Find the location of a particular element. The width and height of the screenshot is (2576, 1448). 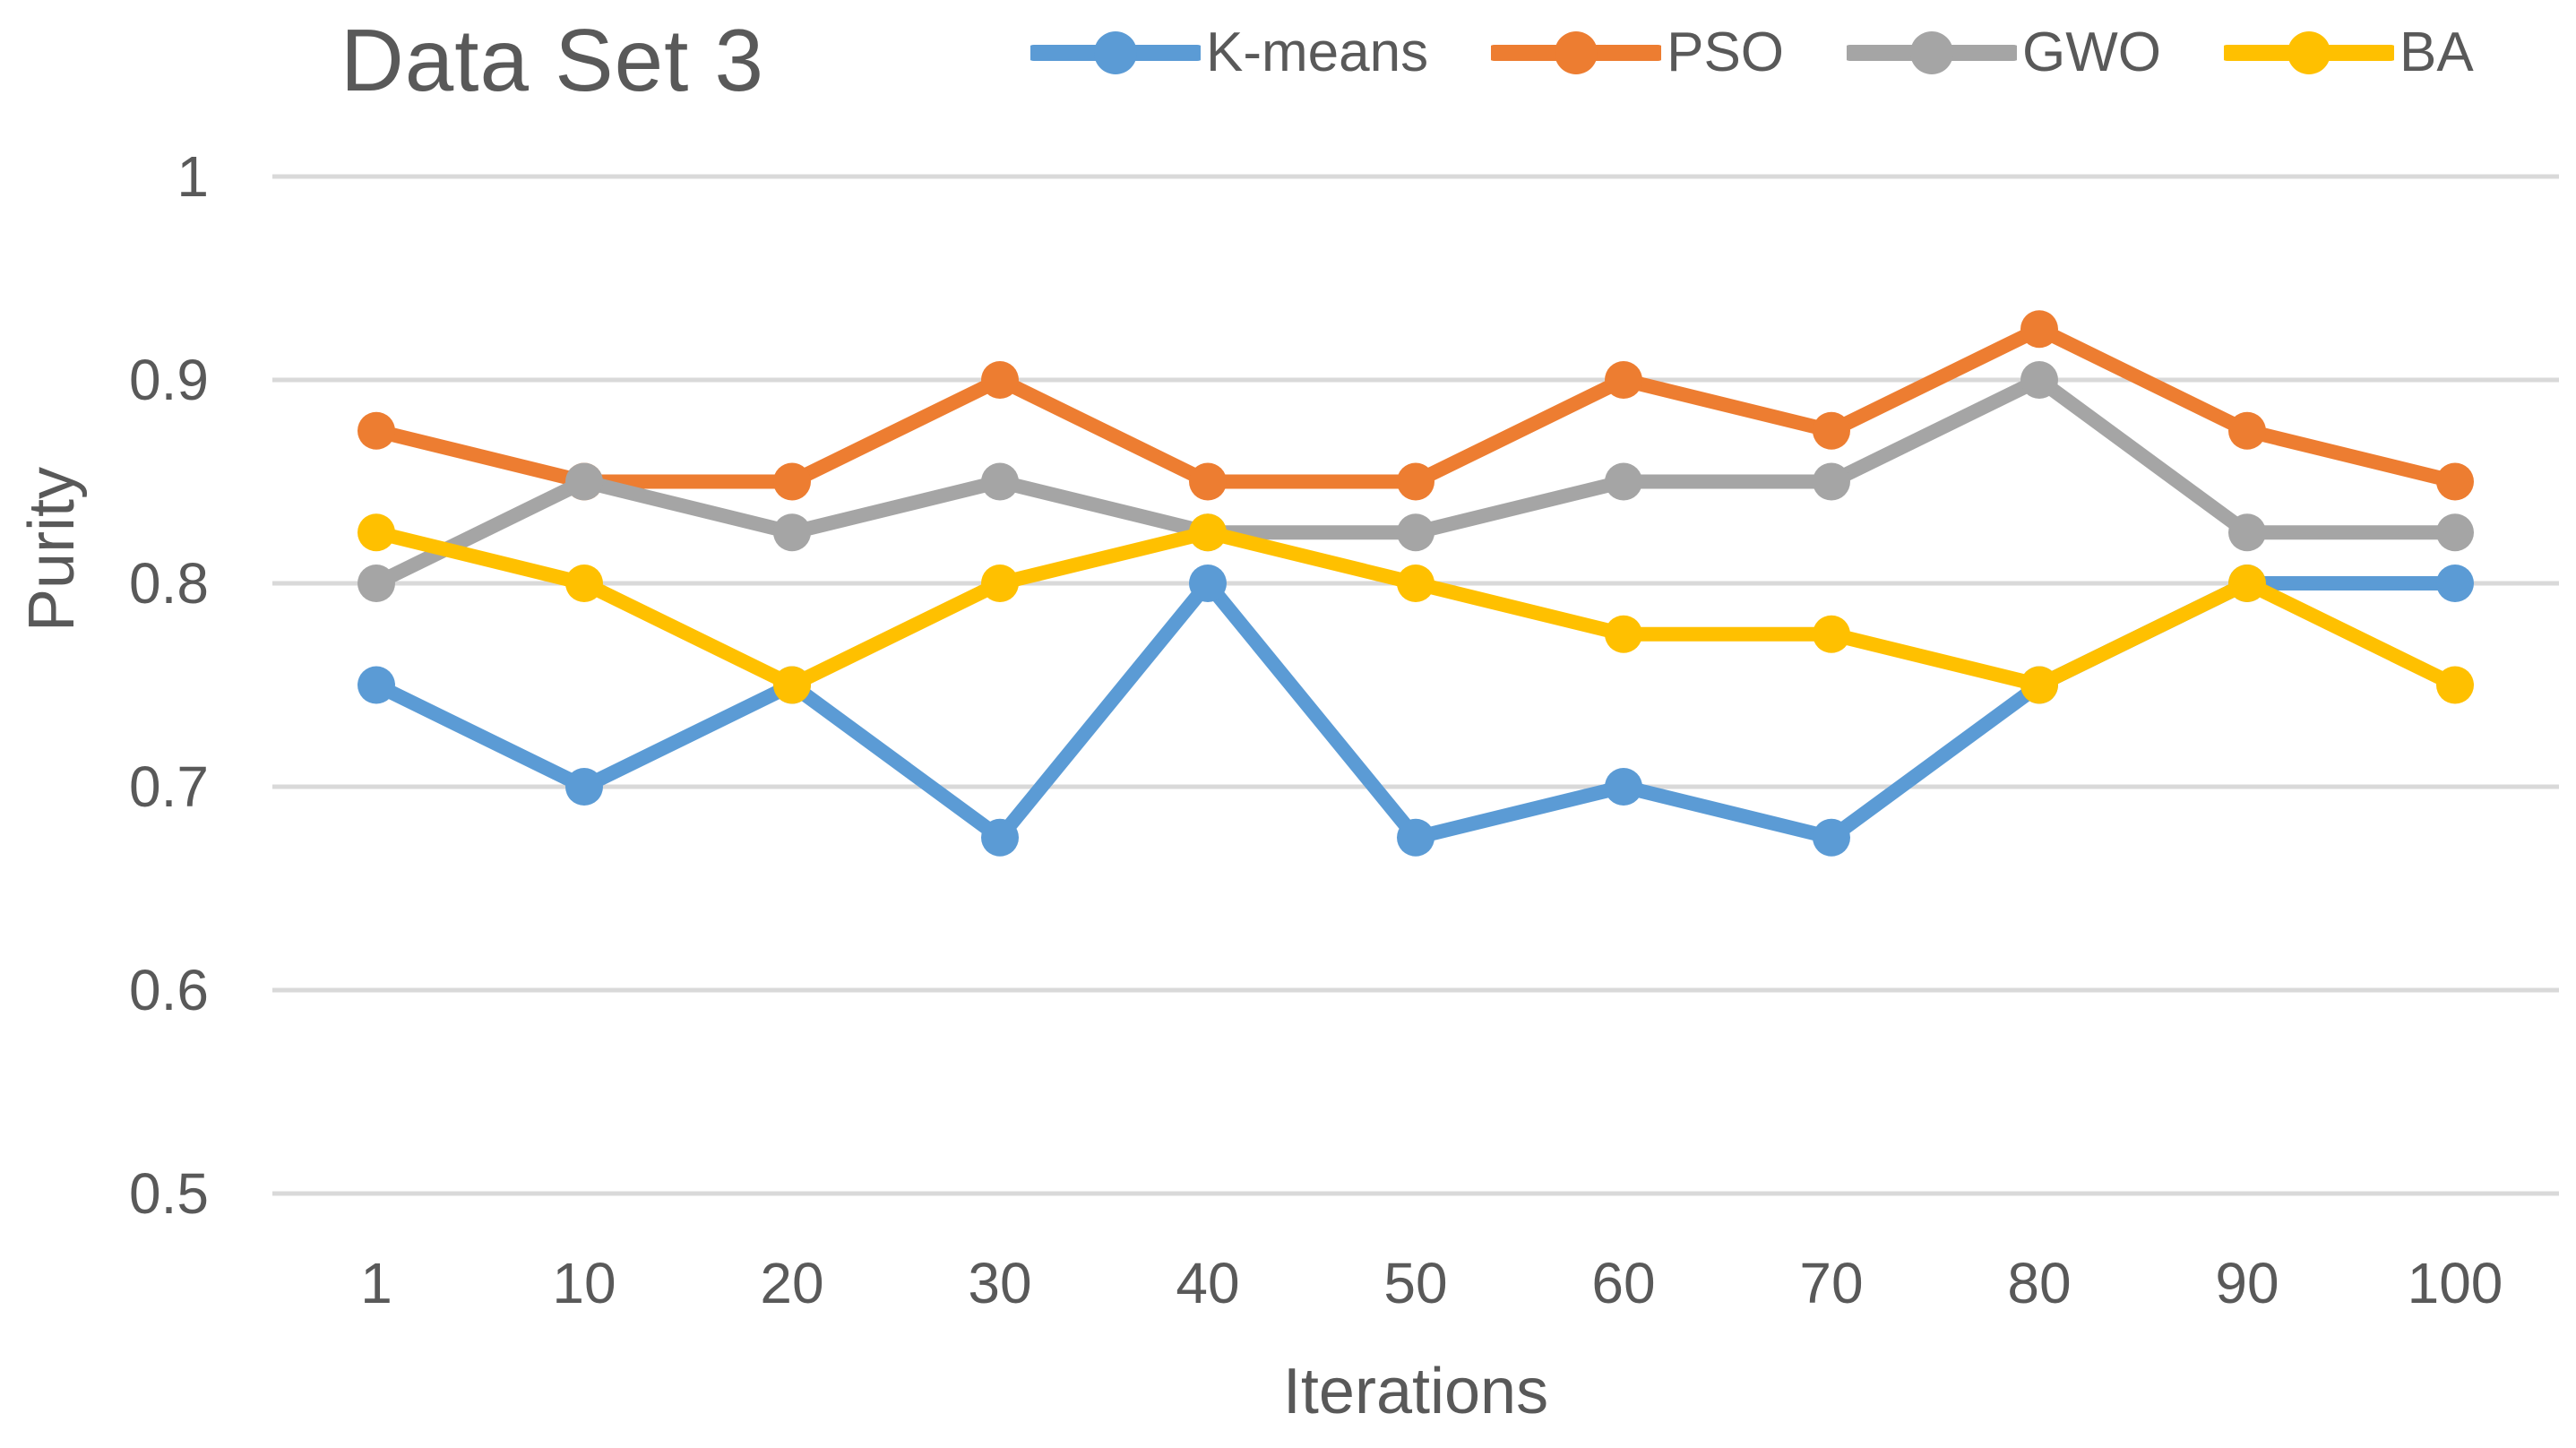

legend-item-k-means: K-means is located at coordinates (1229, 53).